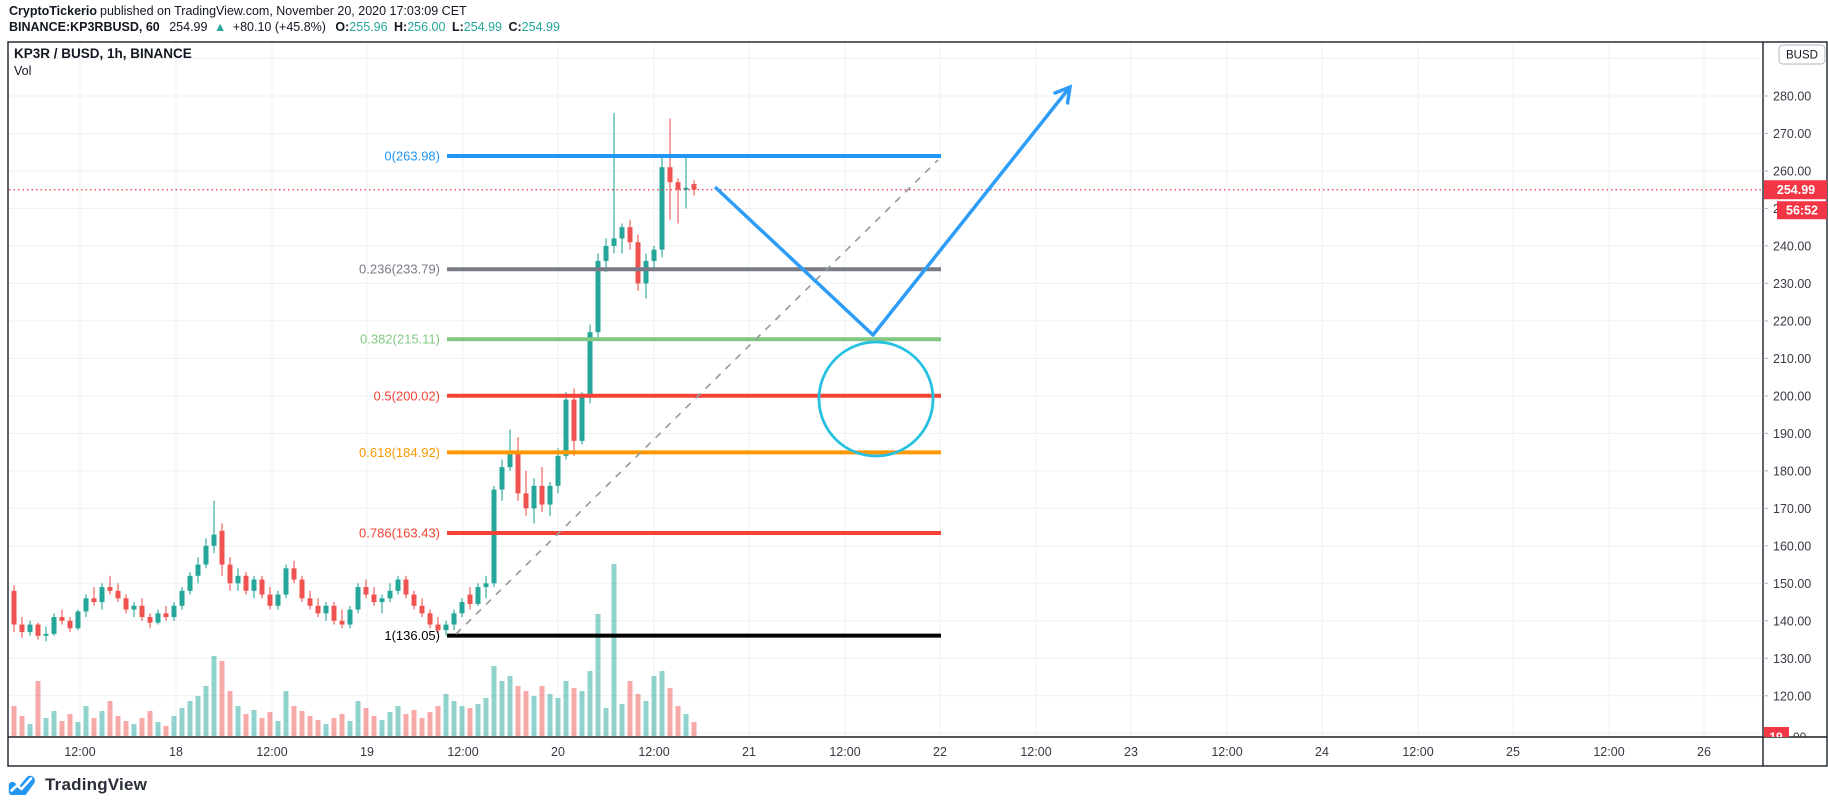 The image size is (1828, 805). Describe the element at coordinates (1792, 621) in the screenshot. I see `price-tick-label: 140.00` at that location.